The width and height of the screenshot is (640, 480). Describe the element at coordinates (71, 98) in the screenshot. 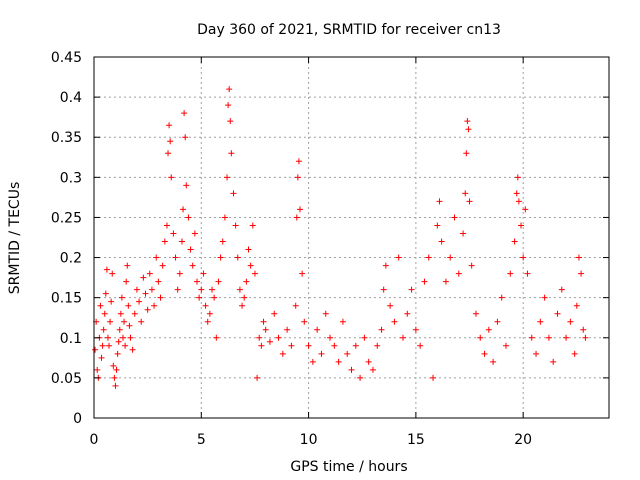

I see `y-tick-label: 0.4` at that location.